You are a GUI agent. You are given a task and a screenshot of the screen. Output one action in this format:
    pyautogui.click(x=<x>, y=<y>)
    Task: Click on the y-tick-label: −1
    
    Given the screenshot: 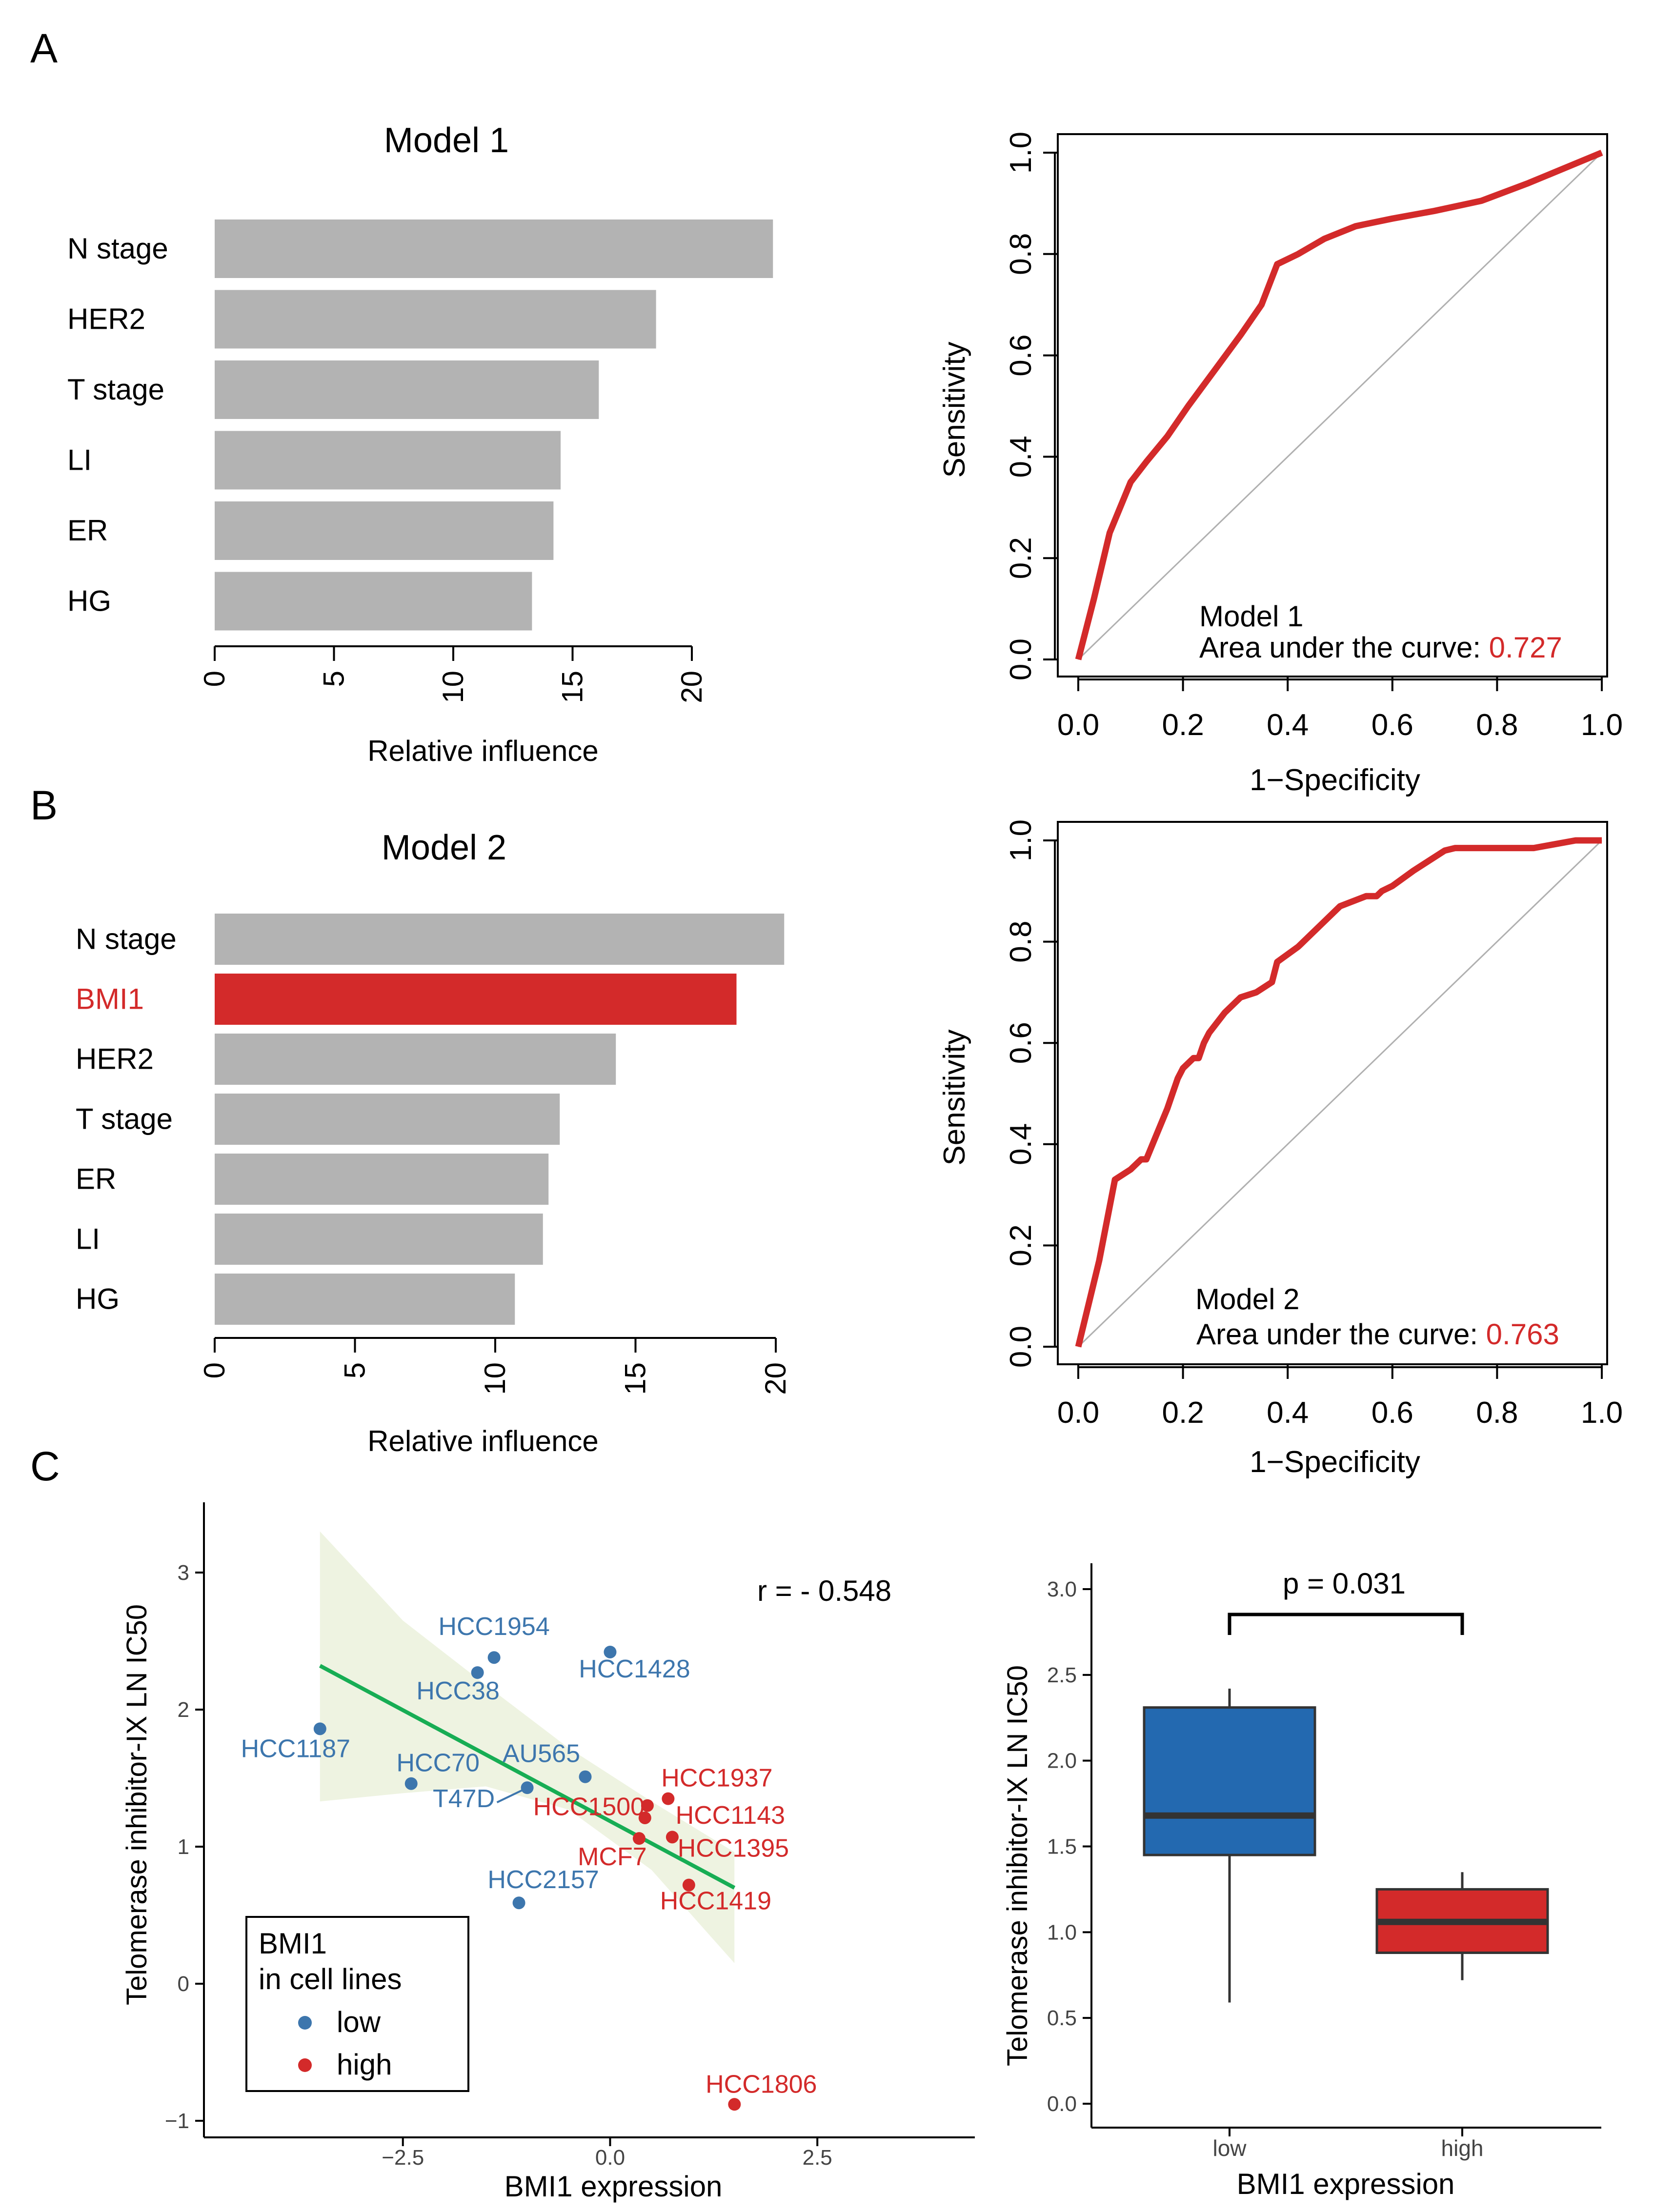 What is the action you would take?
    pyautogui.click(x=177, y=2121)
    